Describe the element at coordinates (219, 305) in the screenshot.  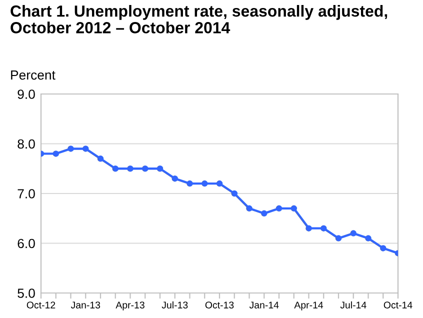
I see `x-tick-label: Oct-13` at that location.